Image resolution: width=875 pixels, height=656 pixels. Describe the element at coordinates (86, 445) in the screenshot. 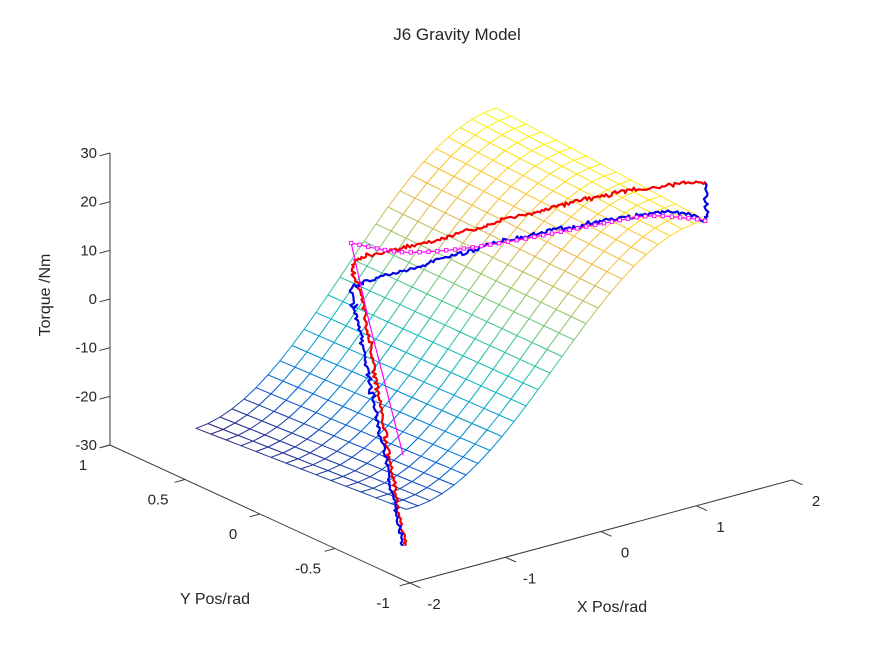

I see `tick-label: -30` at that location.